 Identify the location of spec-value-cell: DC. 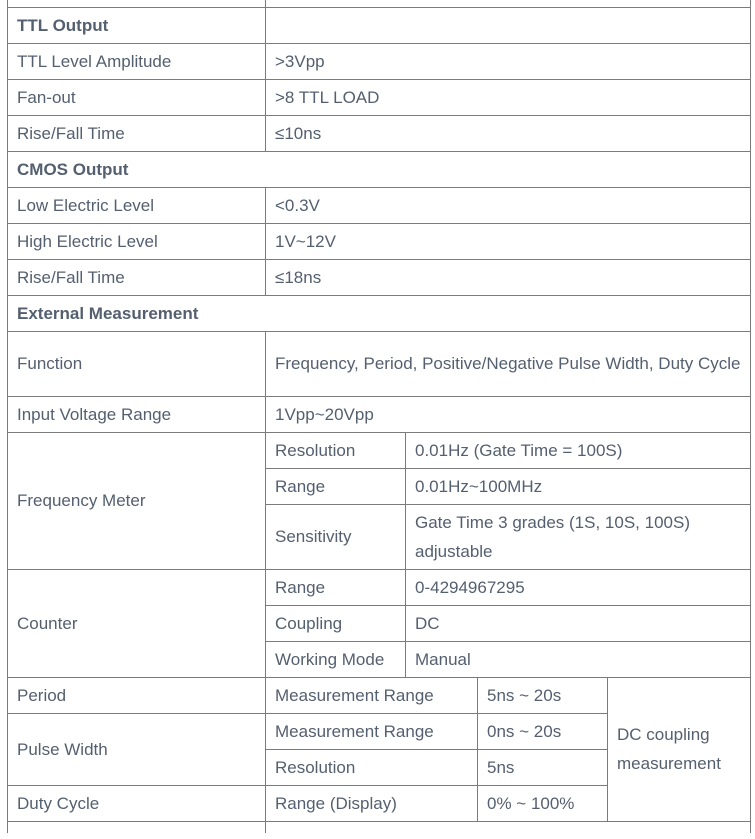
(578, 623).